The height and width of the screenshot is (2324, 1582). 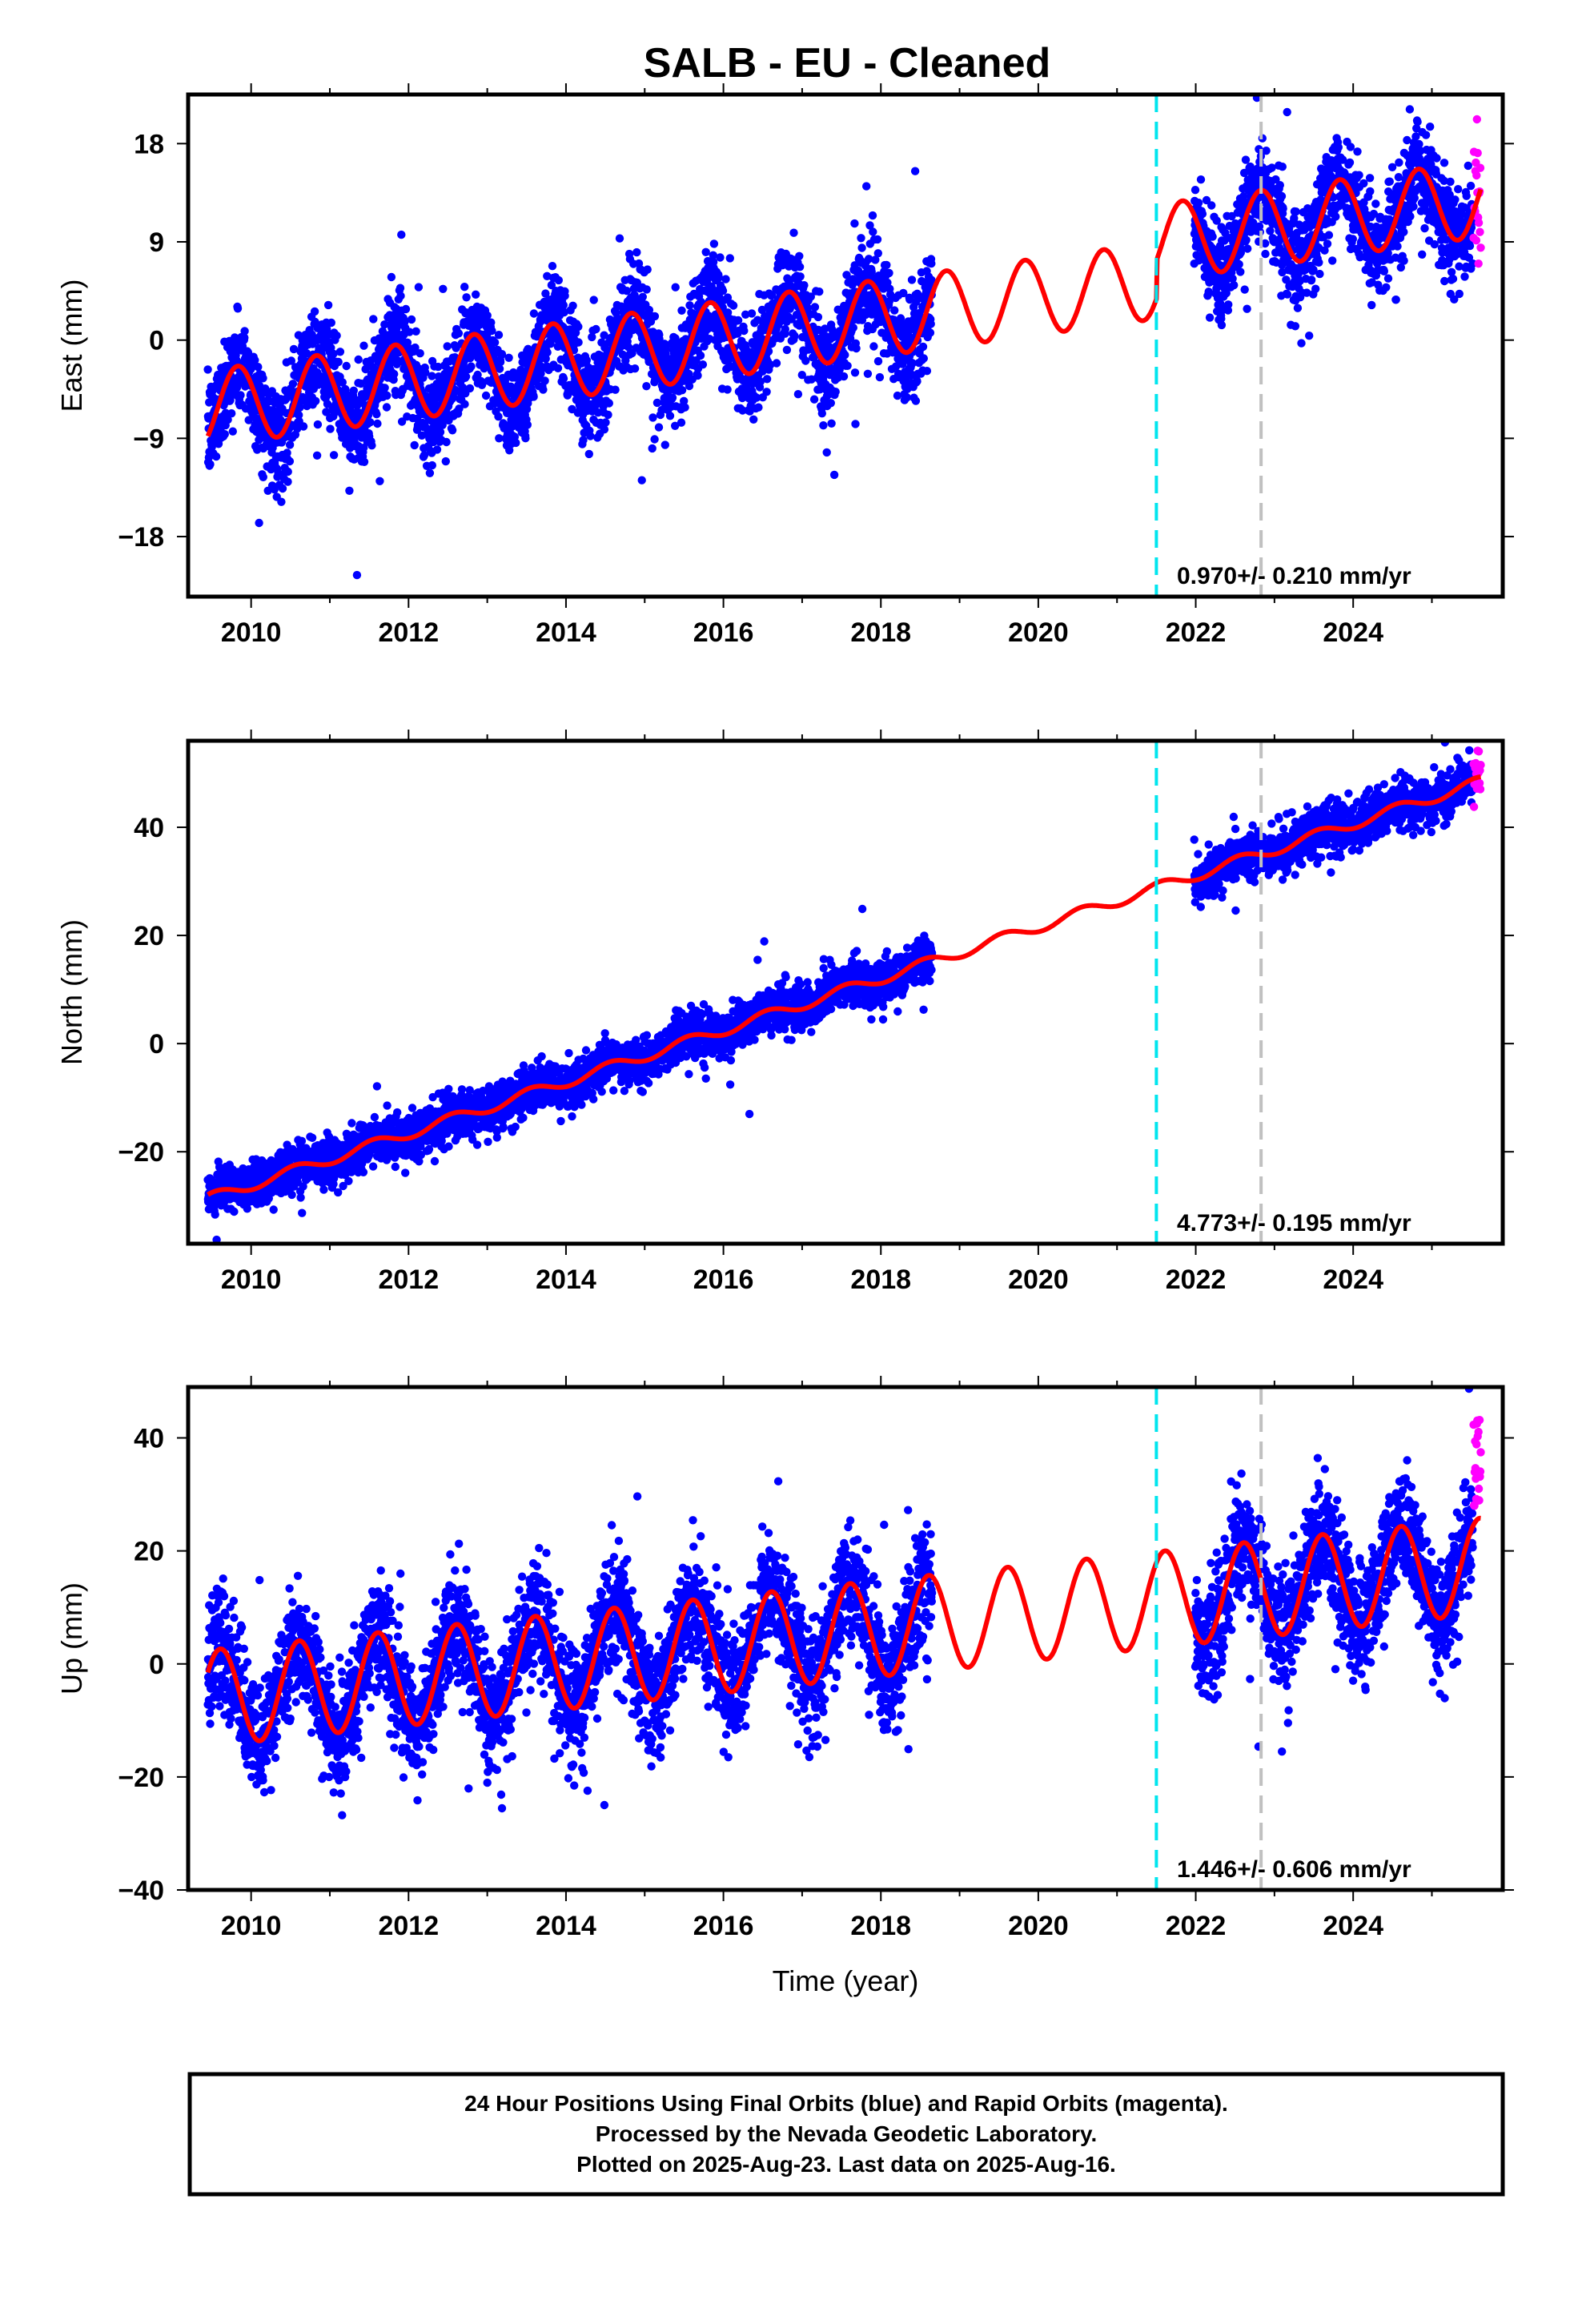 I want to click on y-axis-label: East (mm), so click(x=71, y=345).